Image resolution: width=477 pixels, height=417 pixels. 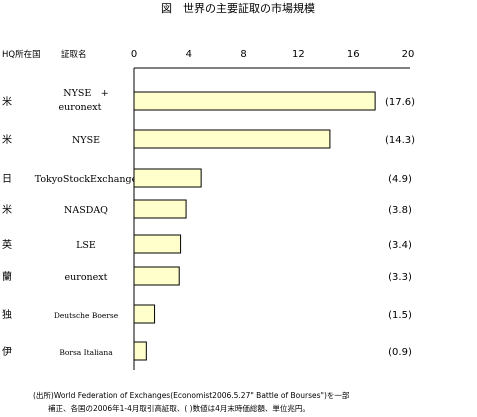 What do you see at coordinates (179, 408) in the screenshot?
I see `source-note-line2: 補正、各国の2006年1-4月取引高証取、( )数値は4月末時価総額、単位兆円。` at bounding box center [179, 408].